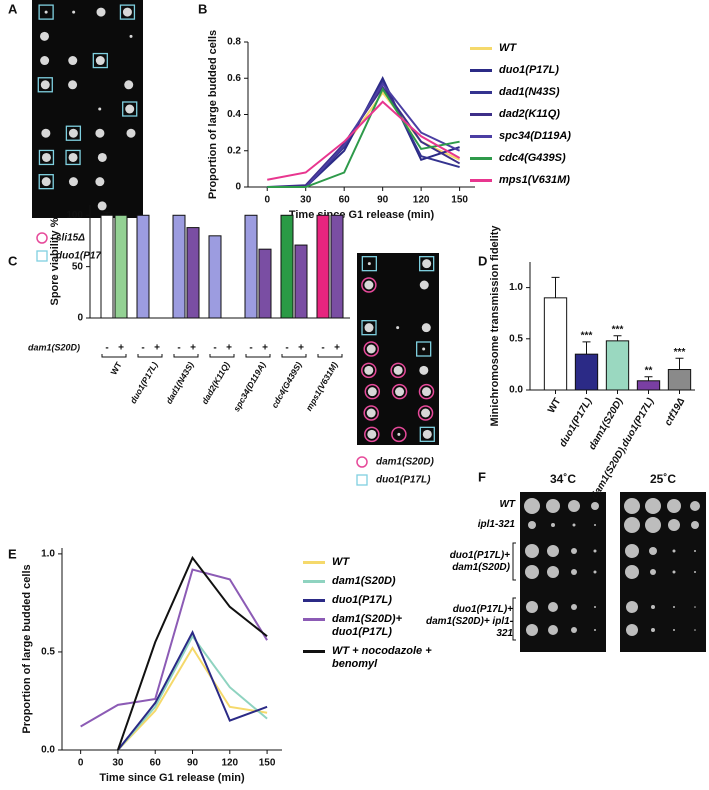 This screenshot has height=790, width=709. I want to click on legend-entry: dam1(S20D), so click(373, 581).